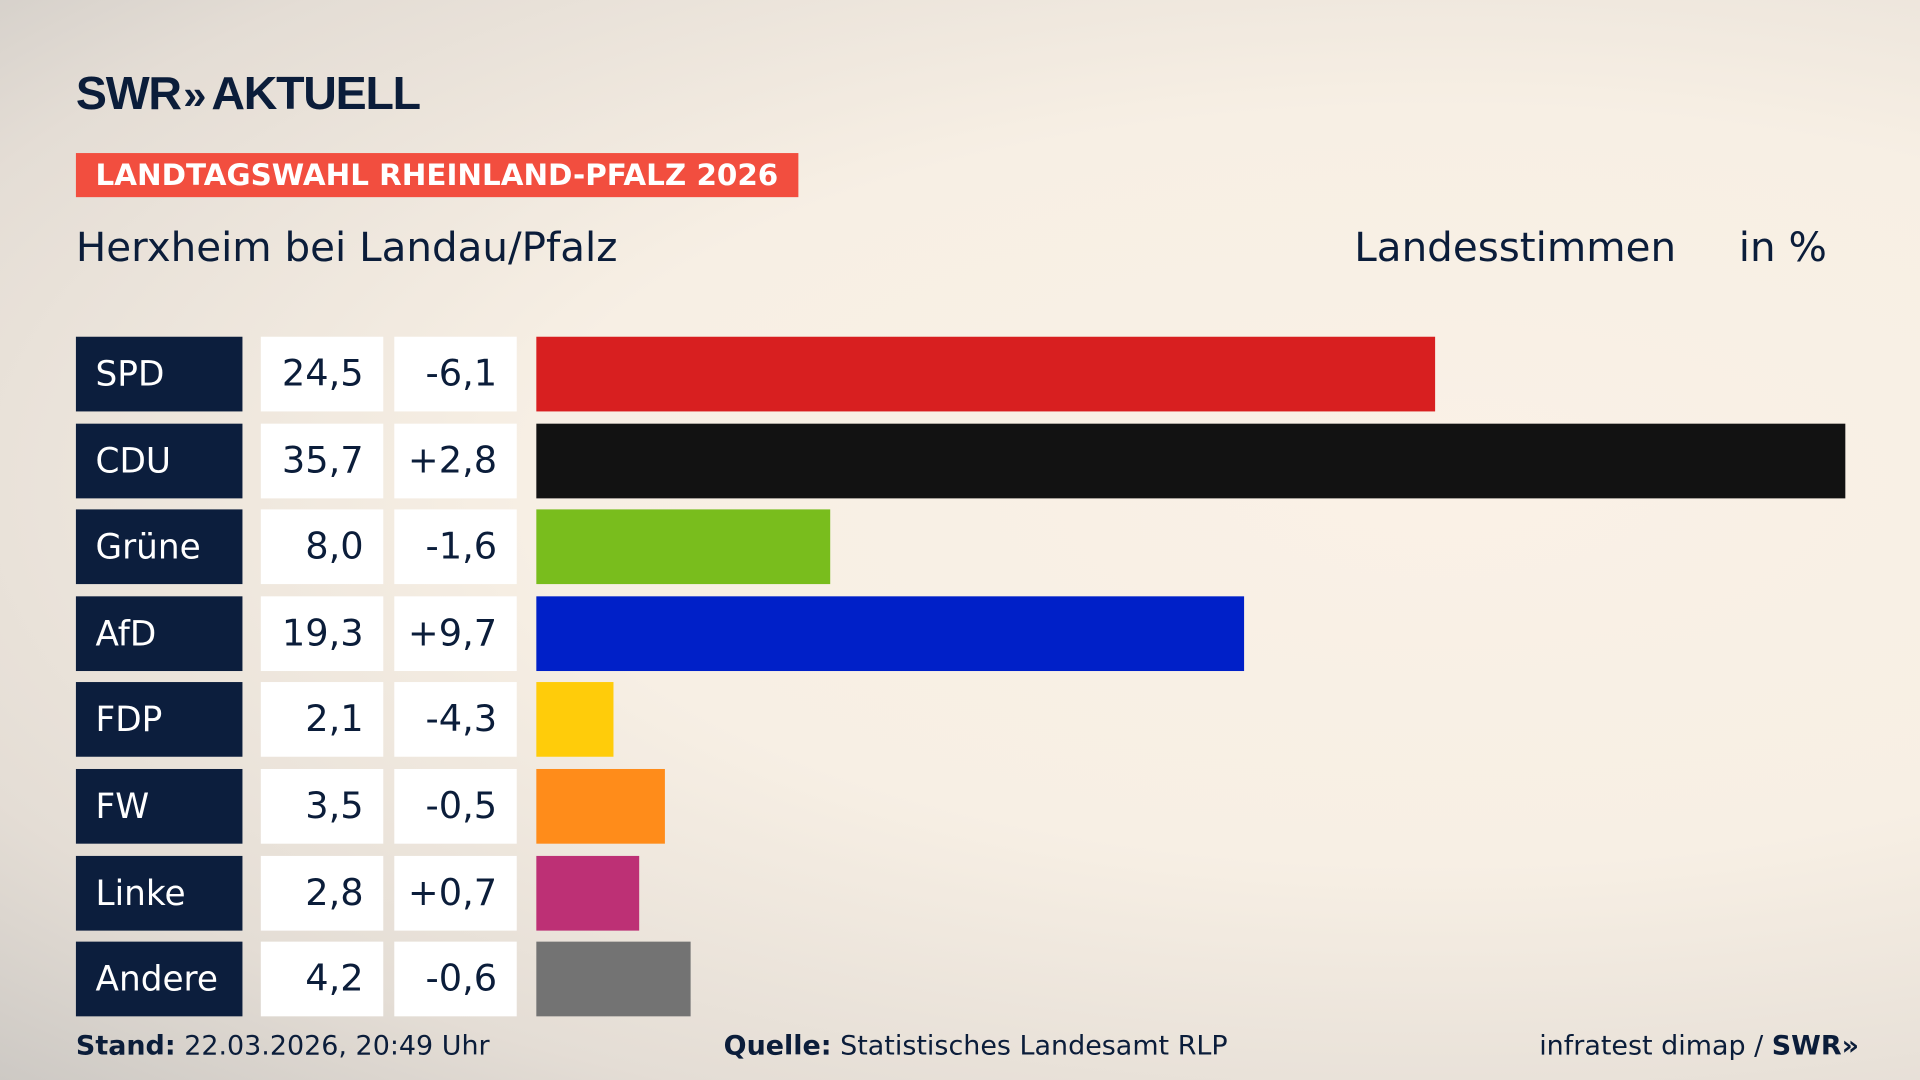  Describe the element at coordinates (316, 94) in the screenshot. I see `logo-aktuell: AKTUELL` at that location.